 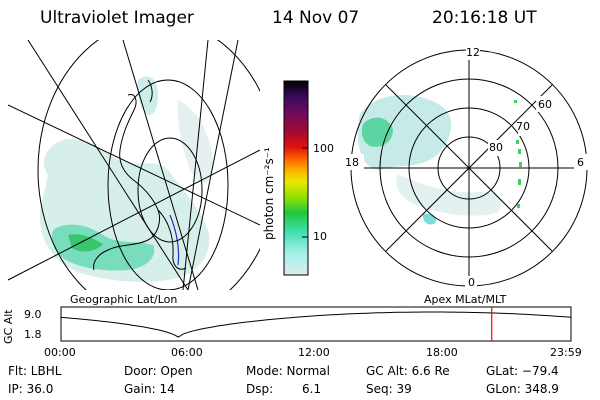 I want to click on altitude-axis-label: GC Alt, so click(x=8, y=326).